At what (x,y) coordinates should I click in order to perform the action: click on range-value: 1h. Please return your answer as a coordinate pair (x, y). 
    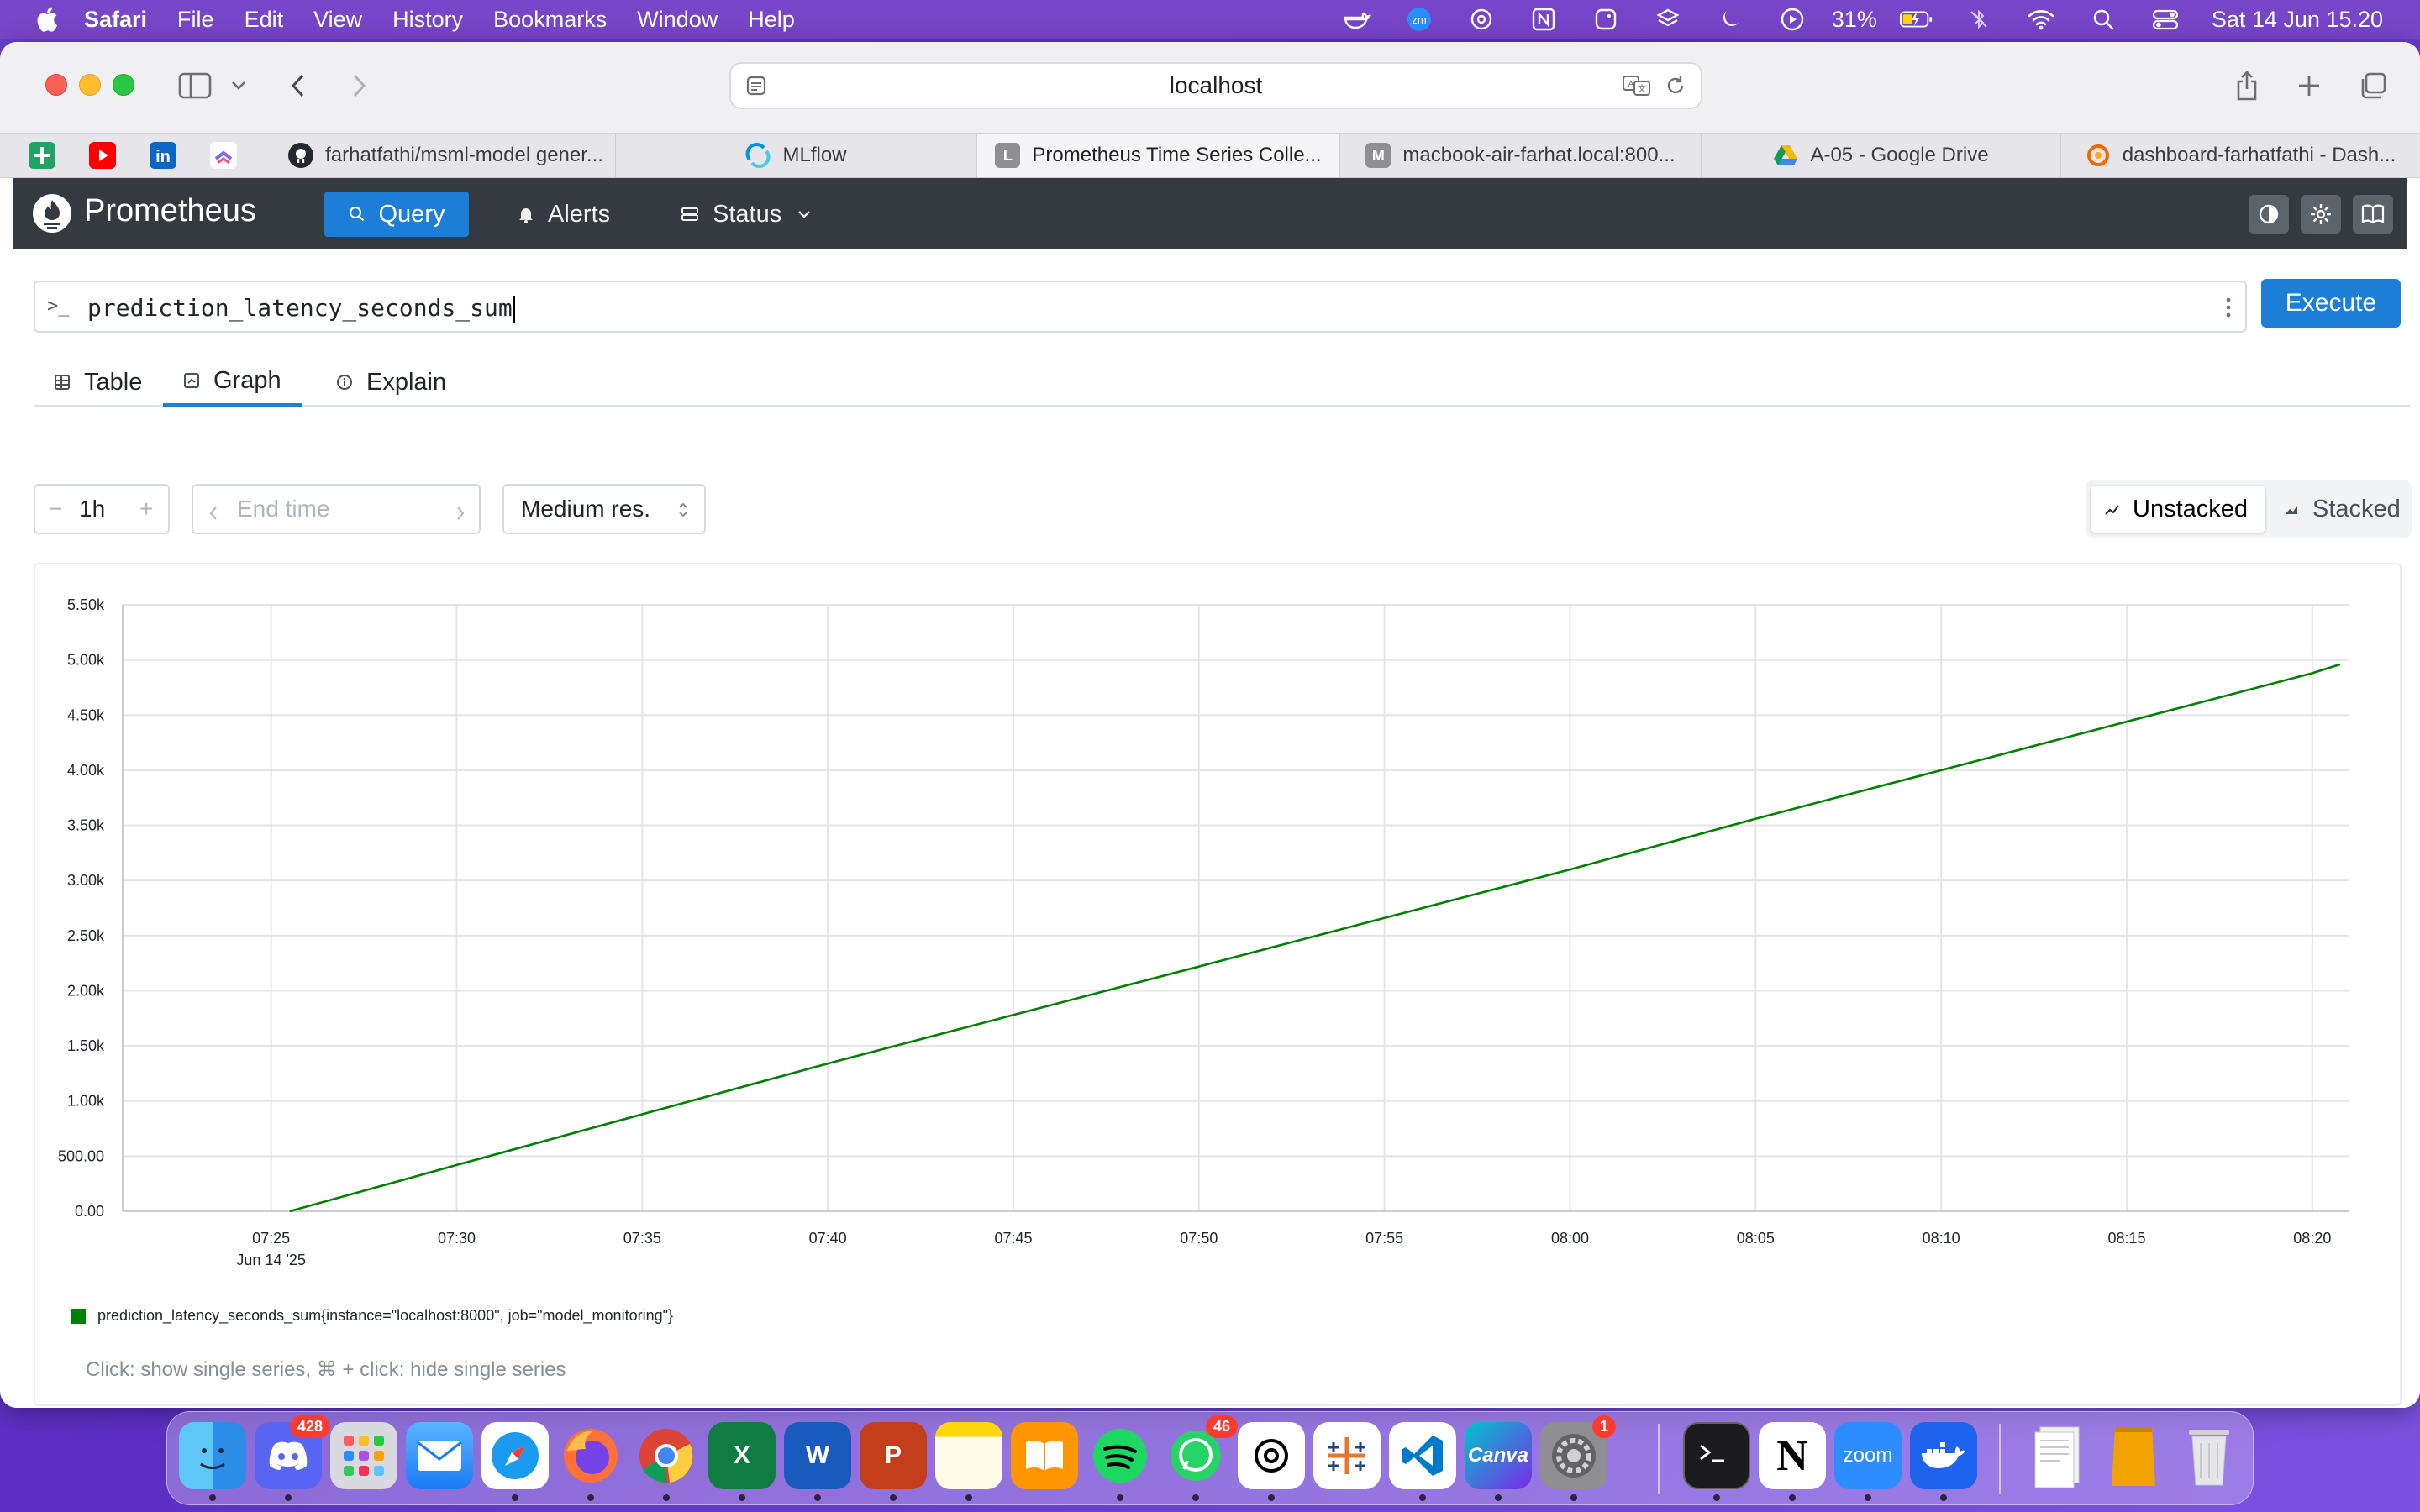
    Looking at the image, I should click on (92, 509).